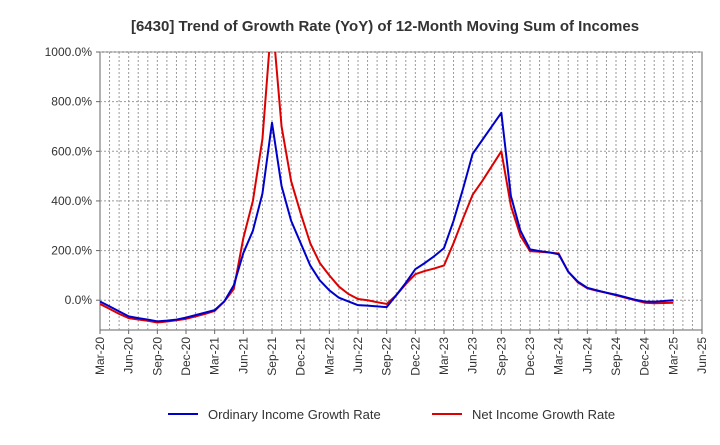 This screenshot has height=445, width=720. Describe the element at coordinates (186, 356) in the screenshot. I see `x-tick-label: Dec-20` at that location.